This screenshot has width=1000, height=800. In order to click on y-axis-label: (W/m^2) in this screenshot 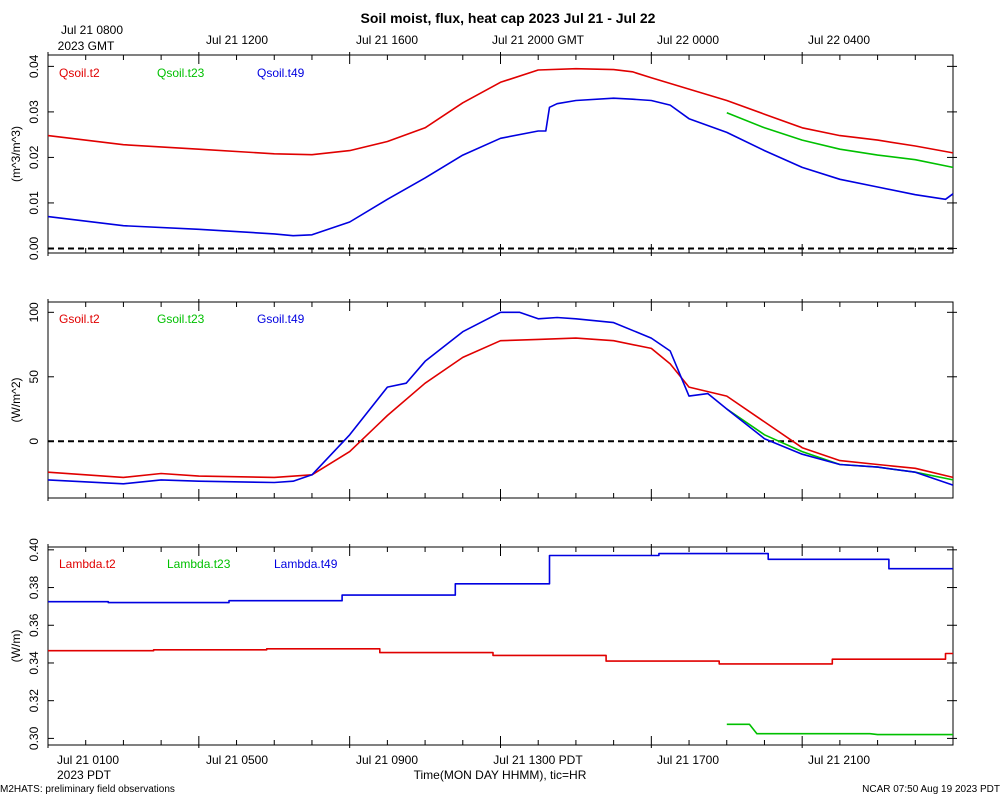, I will do `click(16, 400)`.